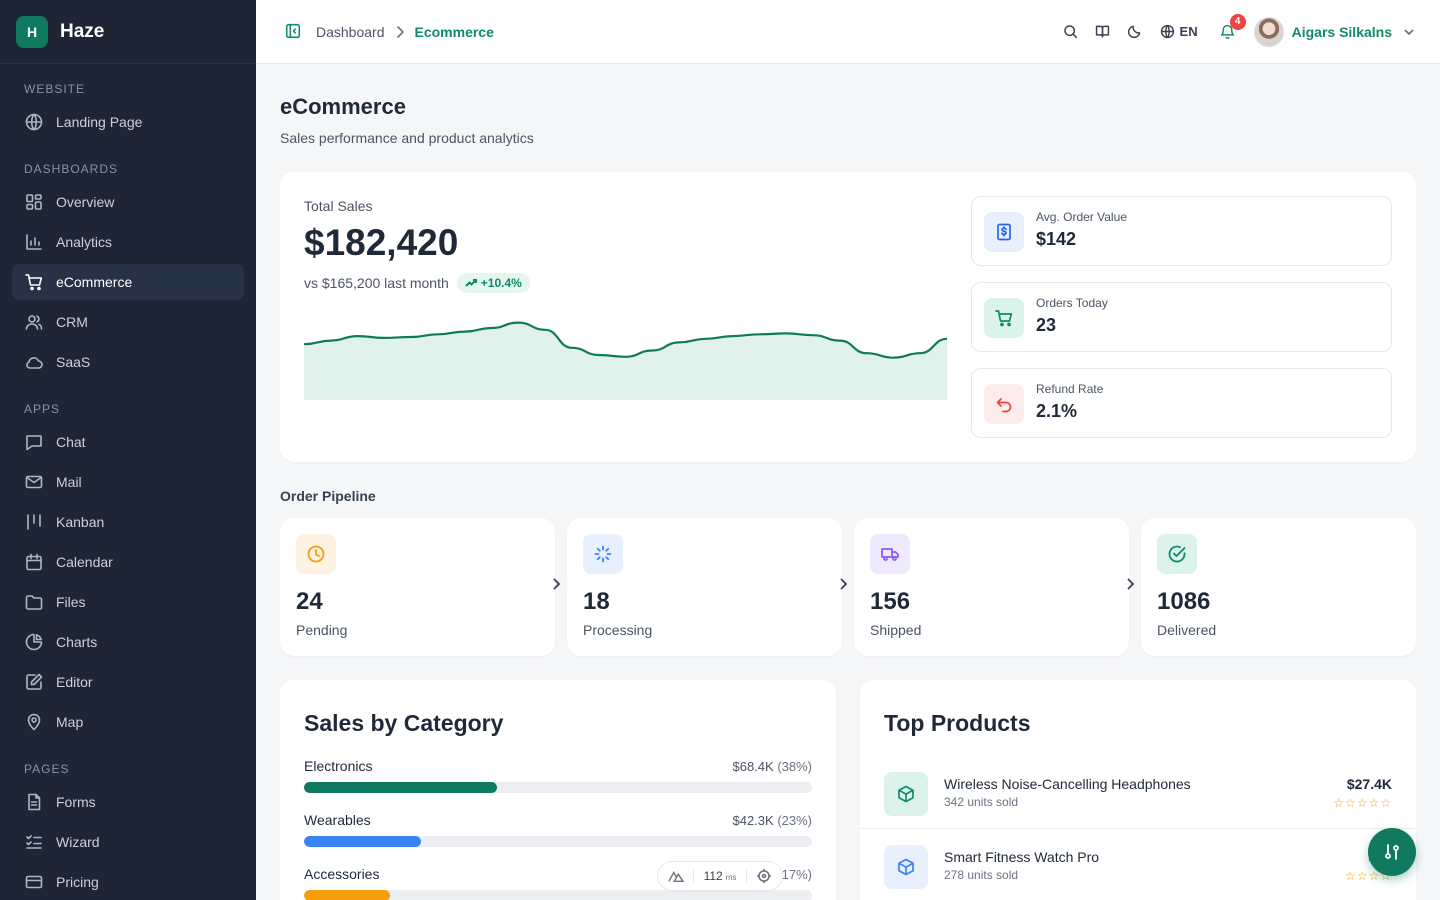 Image resolution: width=1440 pixels, height=900 pixels. I want to click on pipeline-label: Shipped, so click(896, 630).